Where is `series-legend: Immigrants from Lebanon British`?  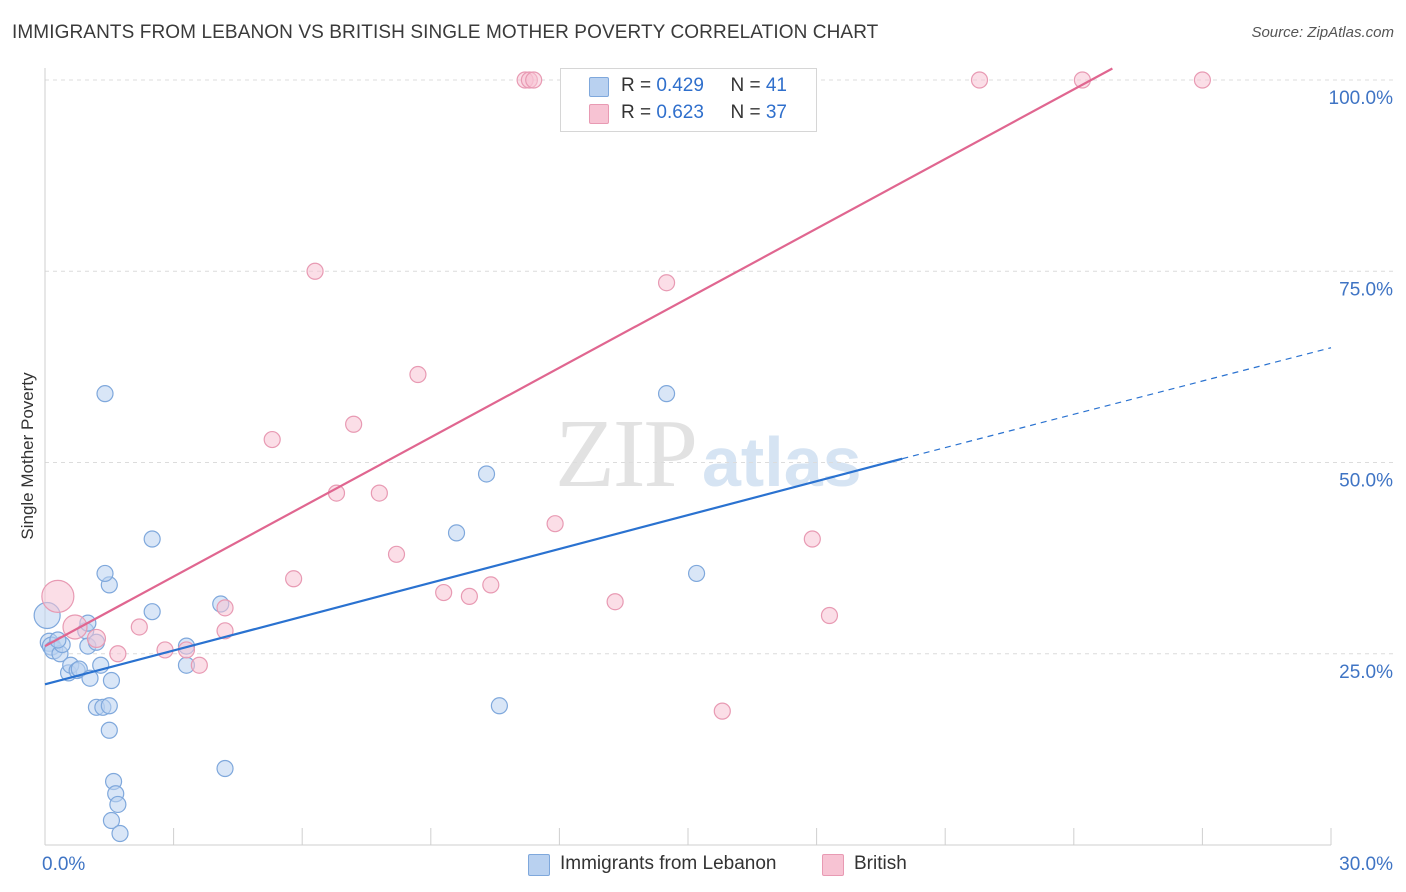 series-legend: Immigrants from Lebanon British is located at coordinates (703, 865).